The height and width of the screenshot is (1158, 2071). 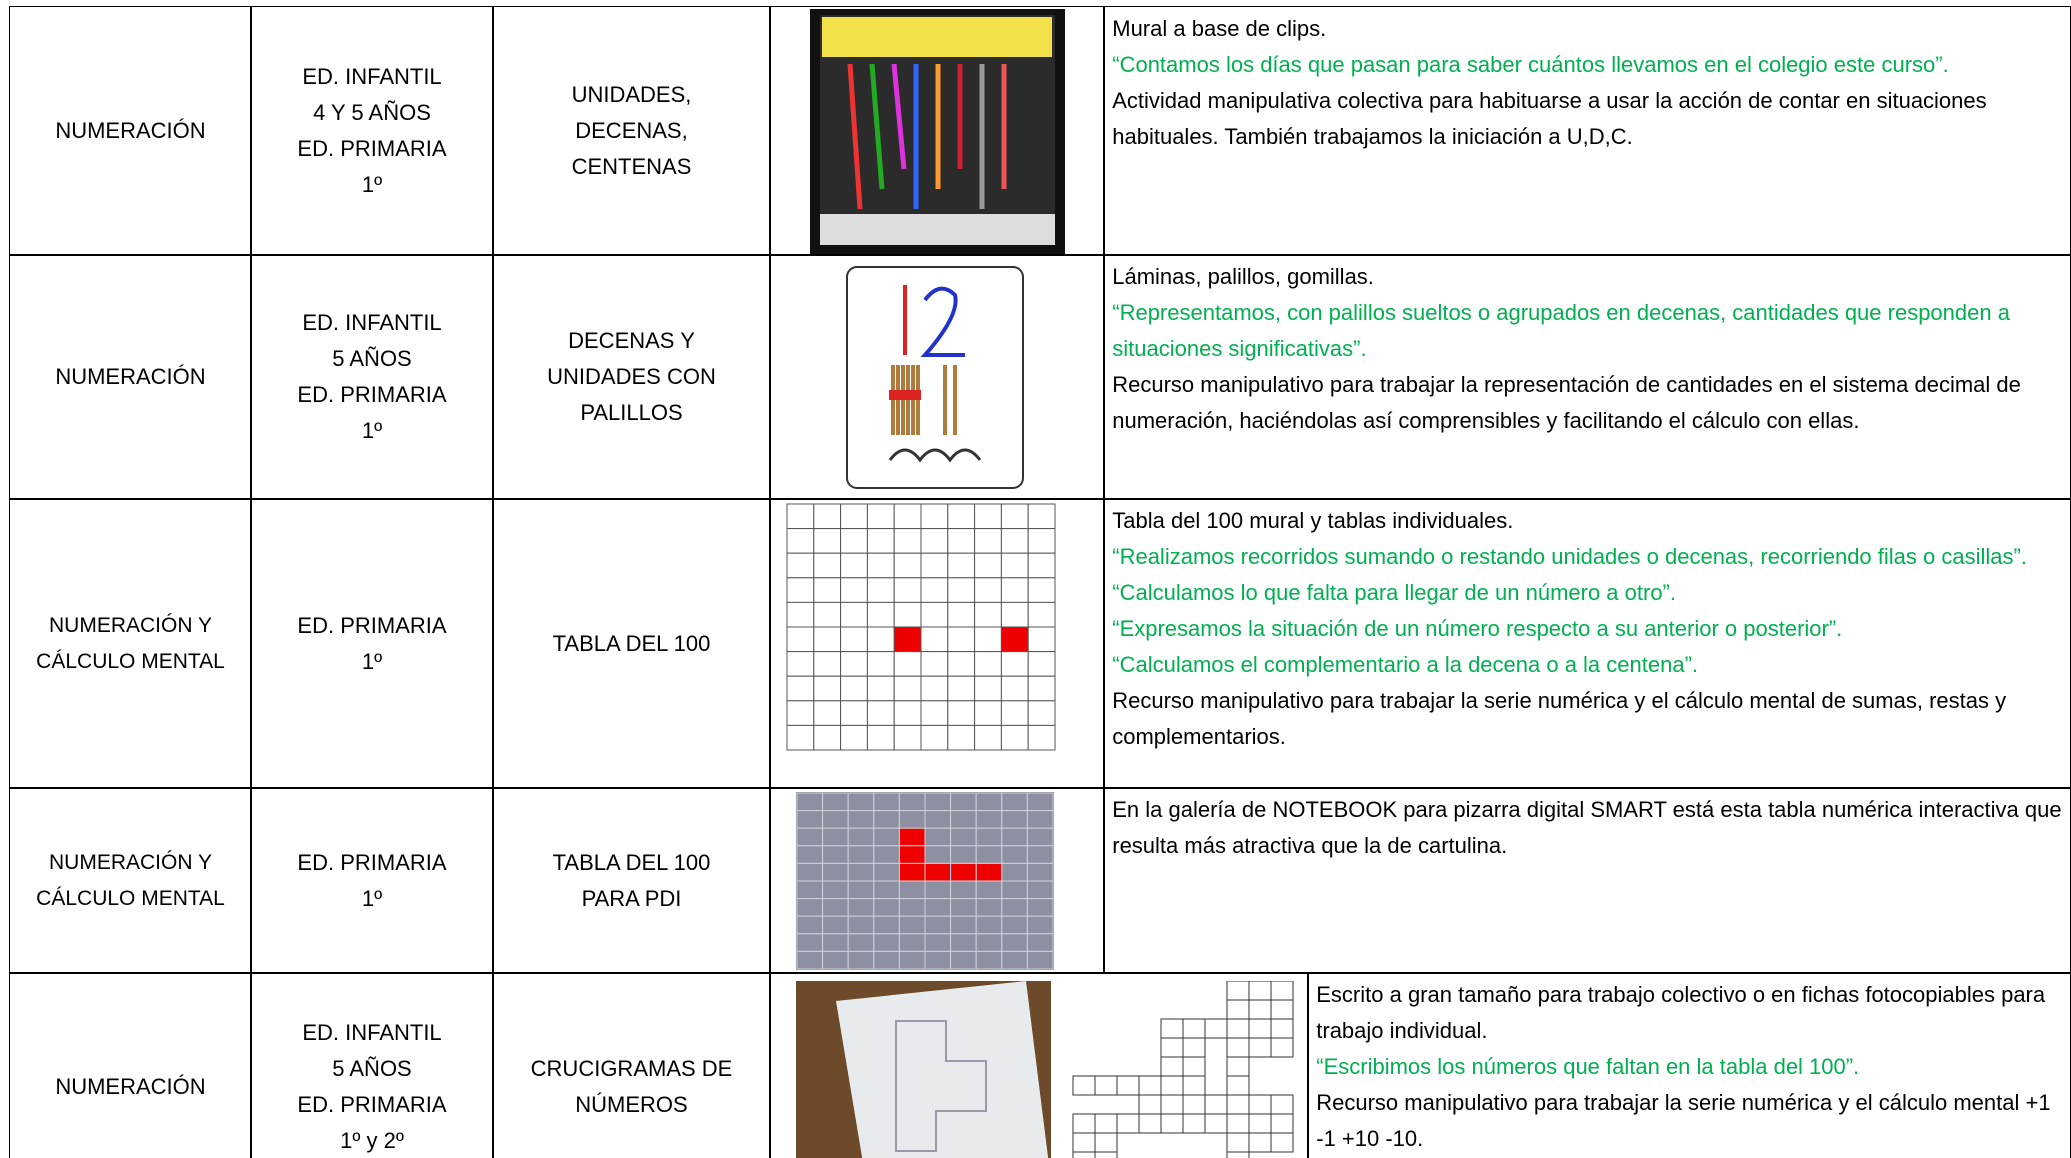 What do you see at coordinates (631, 94) in the screenshot?
I see `cell-line: UNIDADES,` at bounding box center [631, 94].